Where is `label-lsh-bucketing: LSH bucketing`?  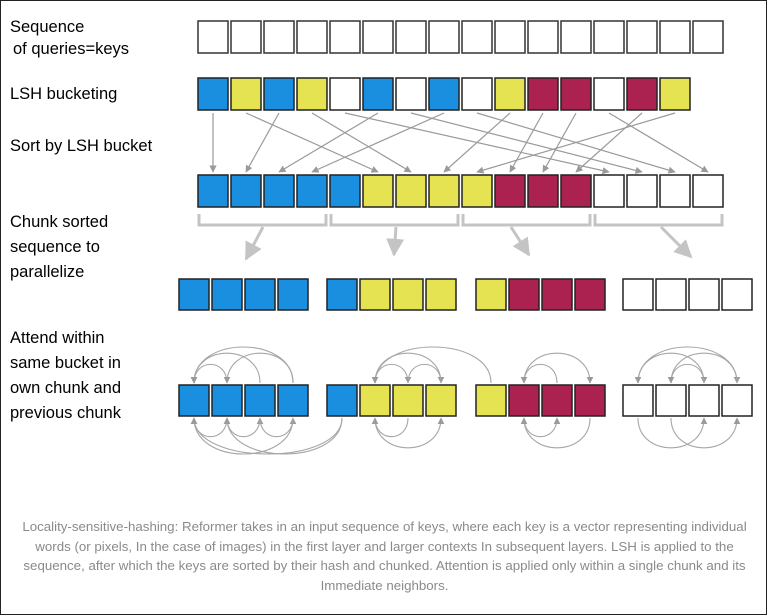 label-lsh-bucketing: LSH bucketing is located at coordinates (64, 94).